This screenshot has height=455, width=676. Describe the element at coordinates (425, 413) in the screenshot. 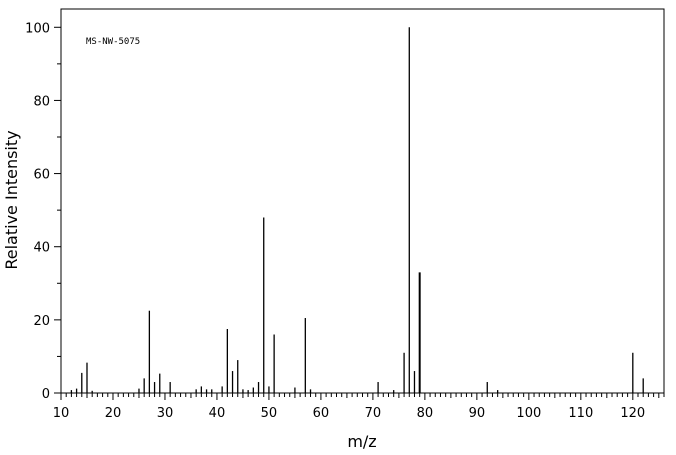

I see `x-tick-label: 80` at that location.